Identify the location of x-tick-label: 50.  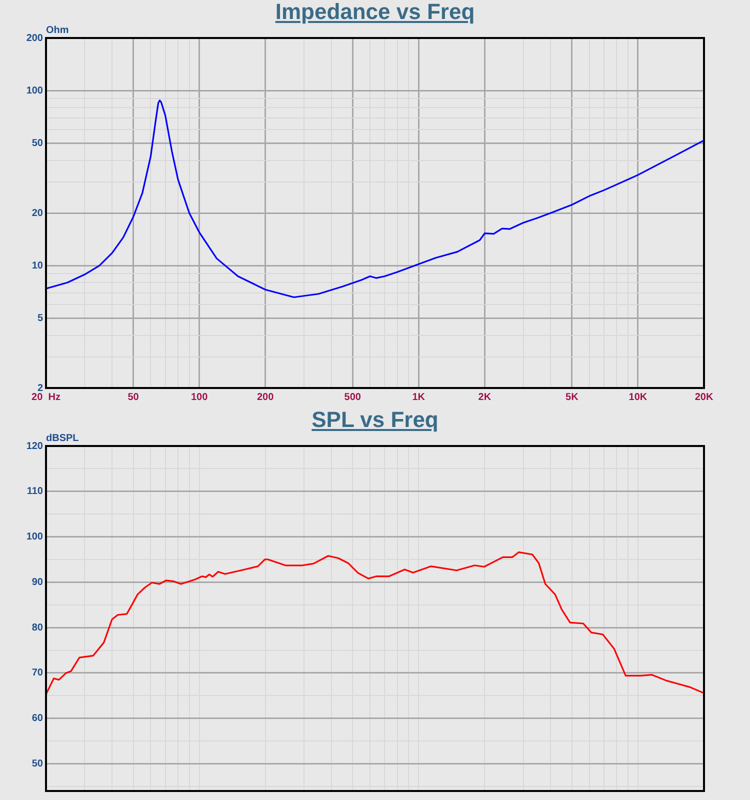
(134, 397).